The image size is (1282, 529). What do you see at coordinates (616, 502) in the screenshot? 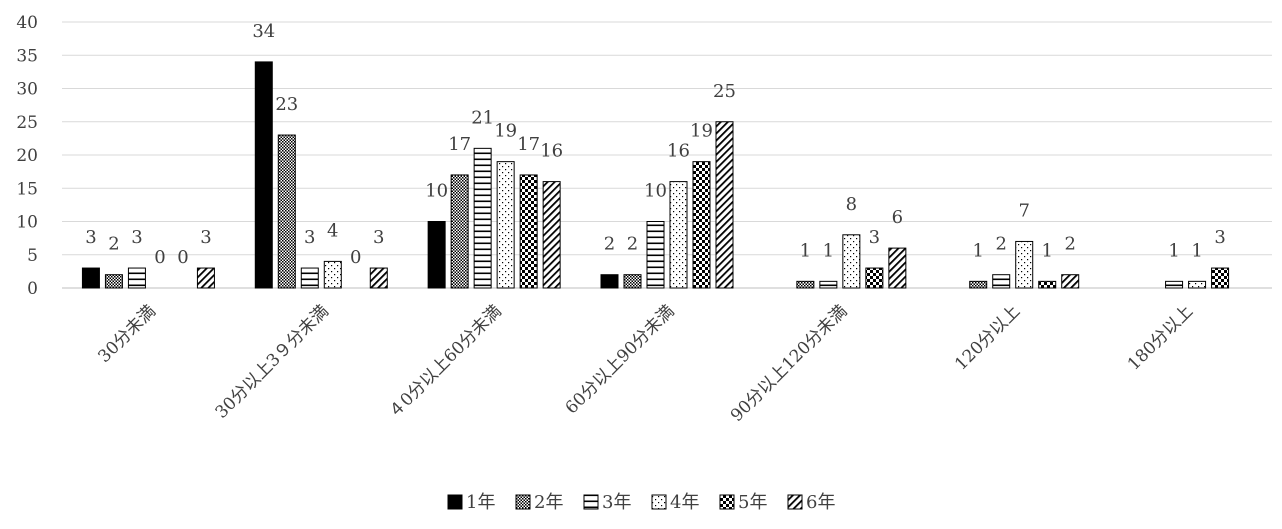
I see `legend-label: 3年` at bounding box center [616, 502].